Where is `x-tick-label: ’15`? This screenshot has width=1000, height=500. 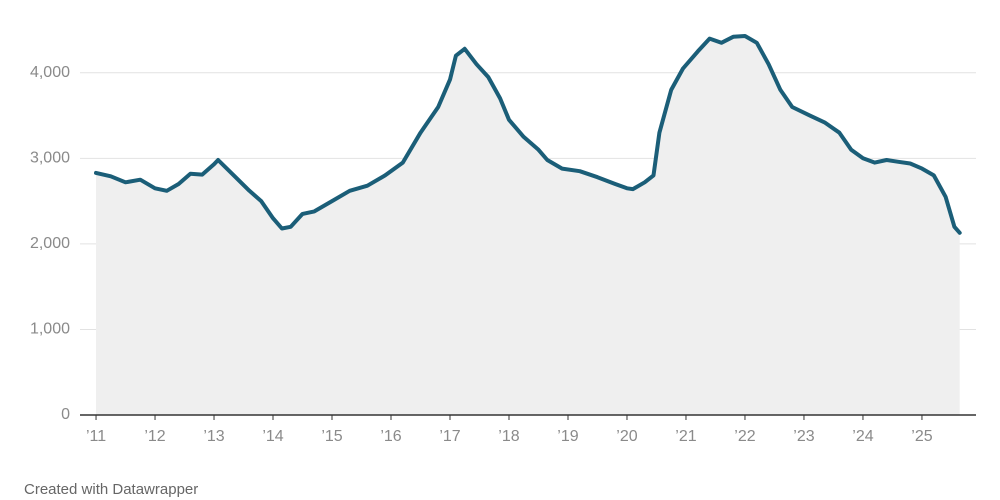
x-tick-label: ’15 is located at coordinates (331, 436).